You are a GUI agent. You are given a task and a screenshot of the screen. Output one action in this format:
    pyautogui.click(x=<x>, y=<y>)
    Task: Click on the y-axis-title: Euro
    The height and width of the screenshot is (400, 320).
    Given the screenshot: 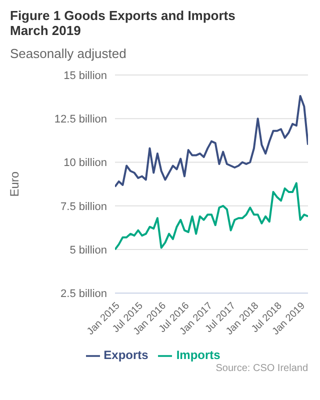 What is the action you would take?
    pyautogui.click(x=14, y=184)
    